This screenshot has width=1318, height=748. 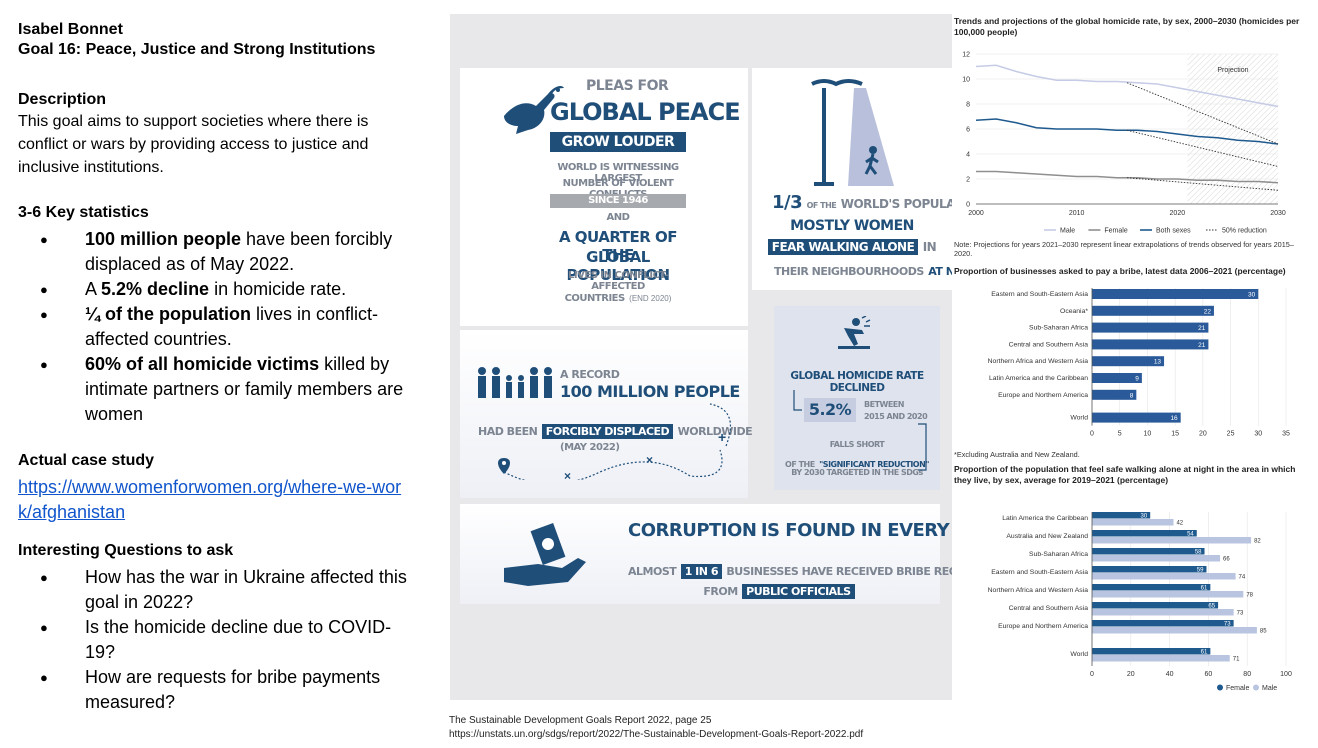 What do you see at coordinates (1232, 70) in the screenshot?
I see `projection-label: Projection` at bounding box center [1232, 70].